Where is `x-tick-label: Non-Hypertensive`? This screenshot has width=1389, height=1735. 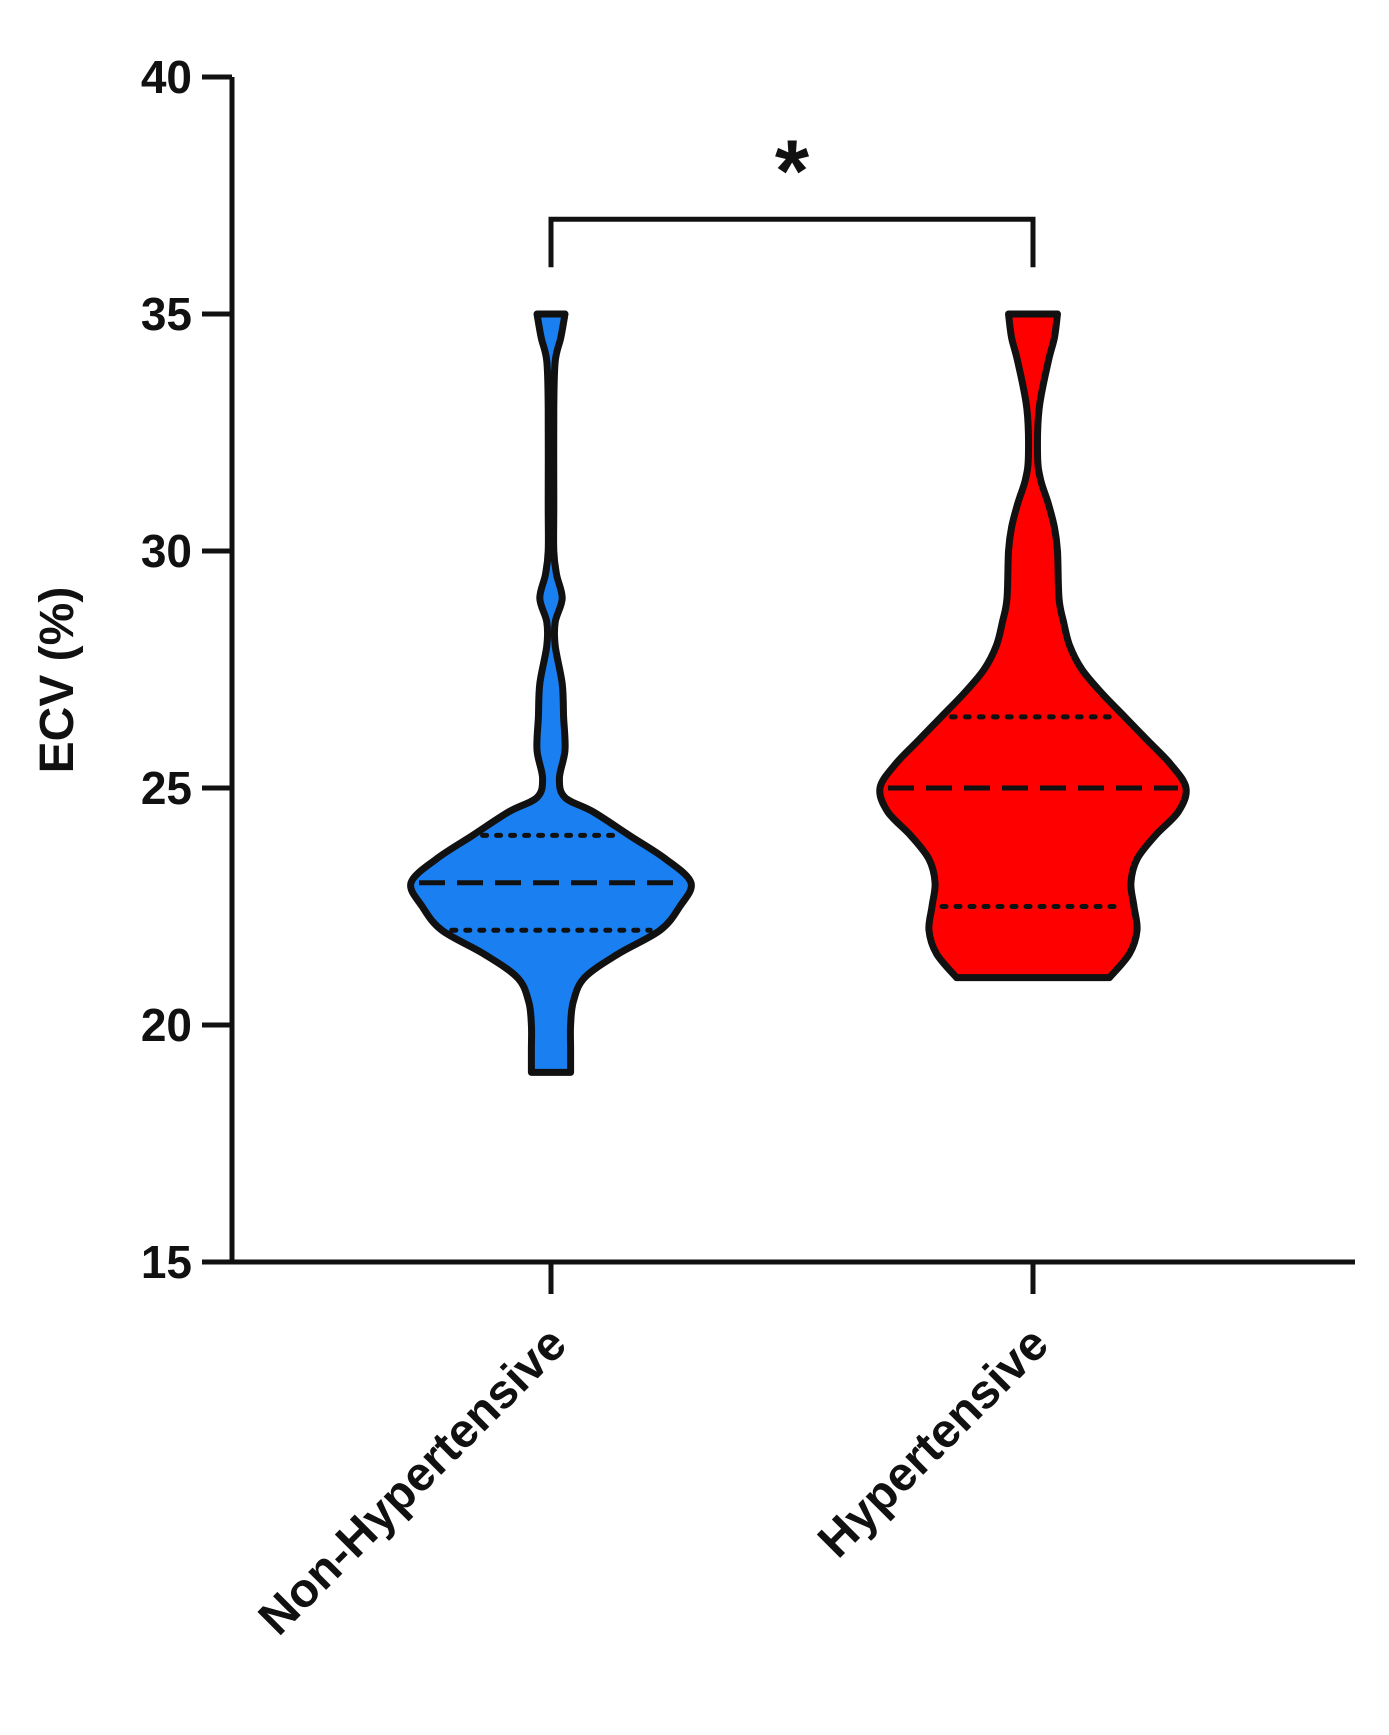
x-tick-label: Non-Hypertensive is located at coordinates (413, 1481).